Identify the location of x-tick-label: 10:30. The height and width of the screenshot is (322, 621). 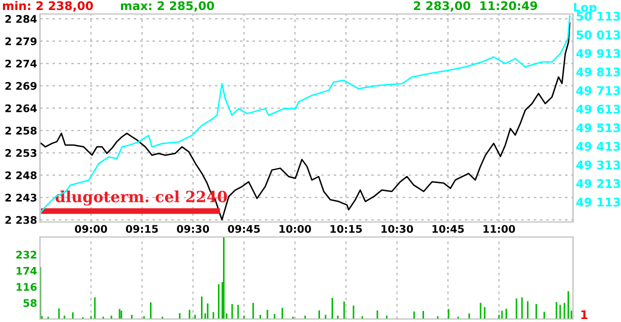
(398, 228).